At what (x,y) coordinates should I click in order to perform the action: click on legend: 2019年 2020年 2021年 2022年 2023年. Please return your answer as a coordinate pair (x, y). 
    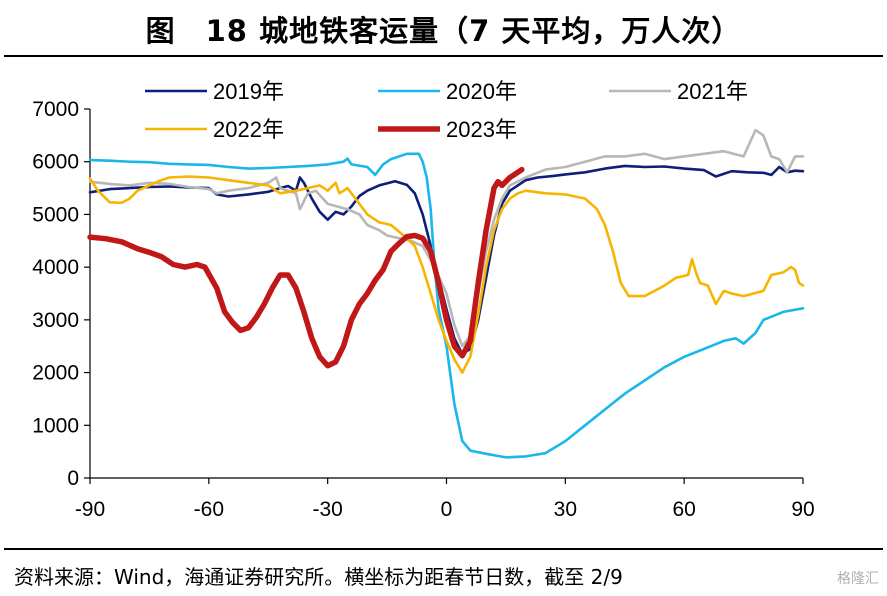
    Looking at the image, I should click on (446, 110).